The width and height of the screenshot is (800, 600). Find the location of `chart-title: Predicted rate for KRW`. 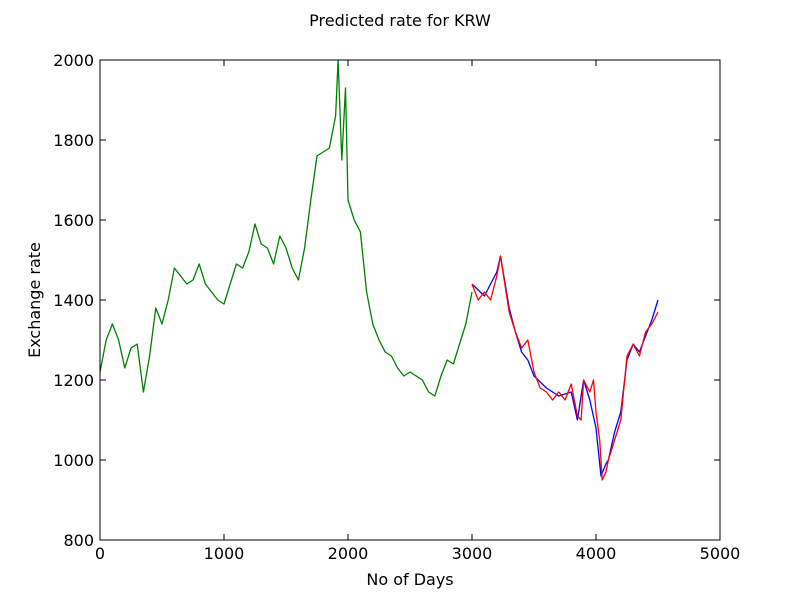

chart-title: Predicted rate for KRW is located at coordinates (400, 20).